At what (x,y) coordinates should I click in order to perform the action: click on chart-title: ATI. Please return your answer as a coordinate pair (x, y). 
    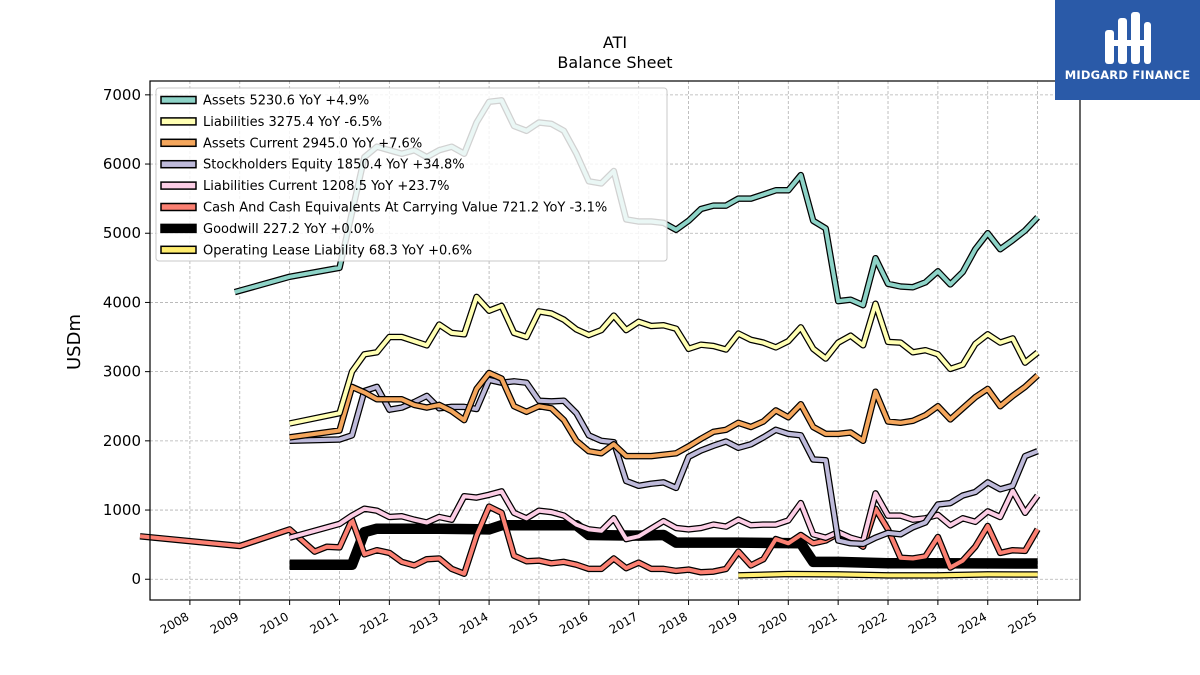
    Looking at the image, I should click on (615, 42).